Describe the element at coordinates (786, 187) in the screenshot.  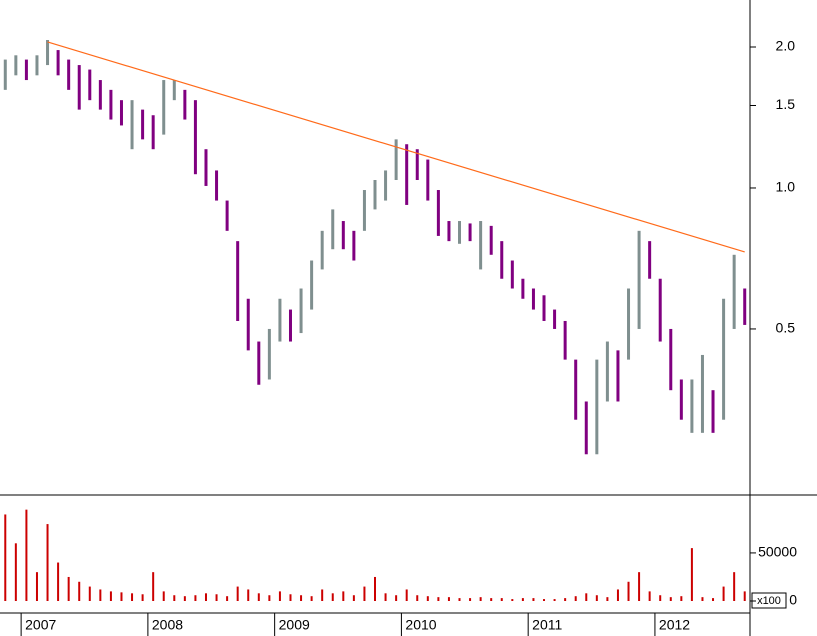
I see `y-tick-label: 1.0` at that location.